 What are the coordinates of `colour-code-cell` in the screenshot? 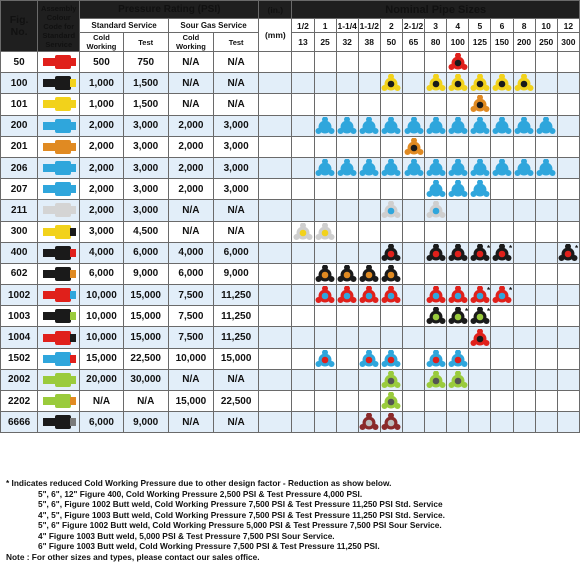 It's located at (59, 83).